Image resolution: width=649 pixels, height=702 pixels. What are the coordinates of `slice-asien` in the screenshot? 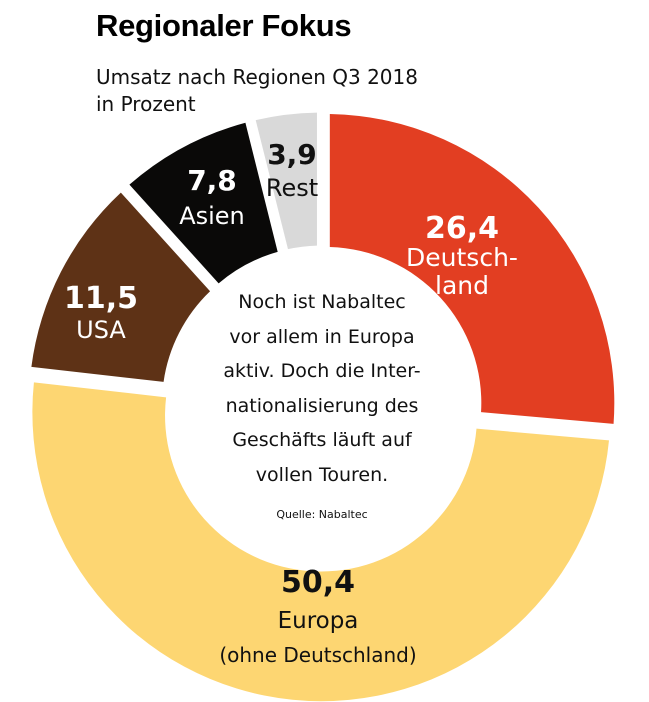 It's located at (203, 203).